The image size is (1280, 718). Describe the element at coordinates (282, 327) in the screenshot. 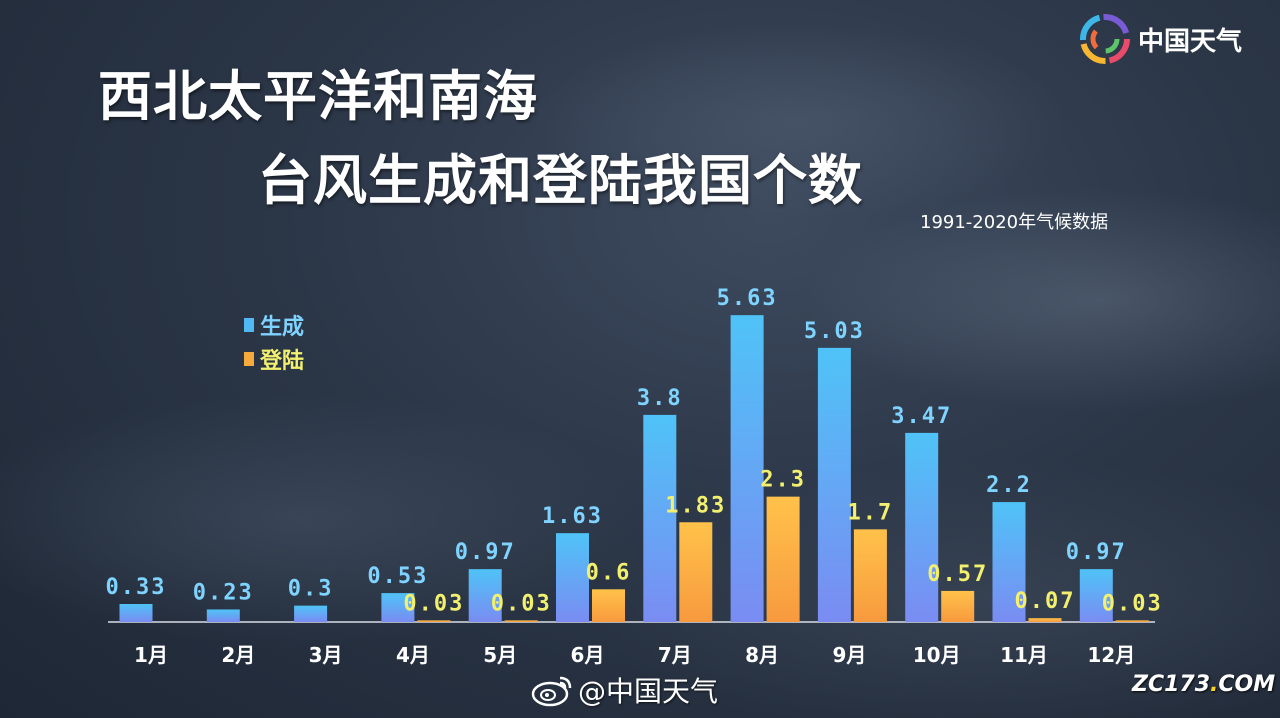

I see `legend-label-formation: 生成` at that location.